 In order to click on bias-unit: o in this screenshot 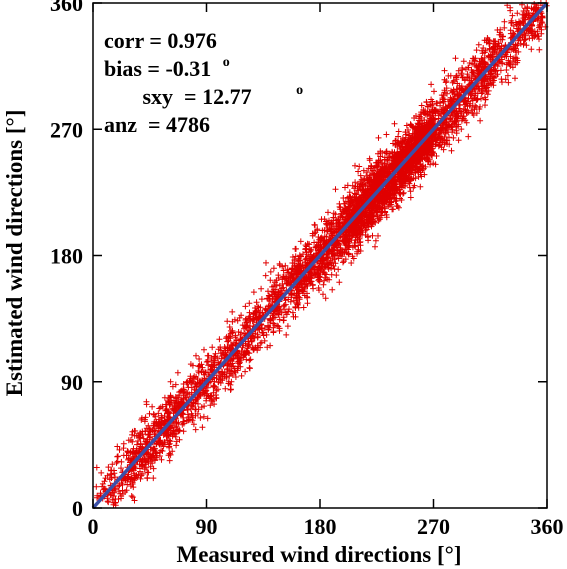, I will do `click(226, 62)`.